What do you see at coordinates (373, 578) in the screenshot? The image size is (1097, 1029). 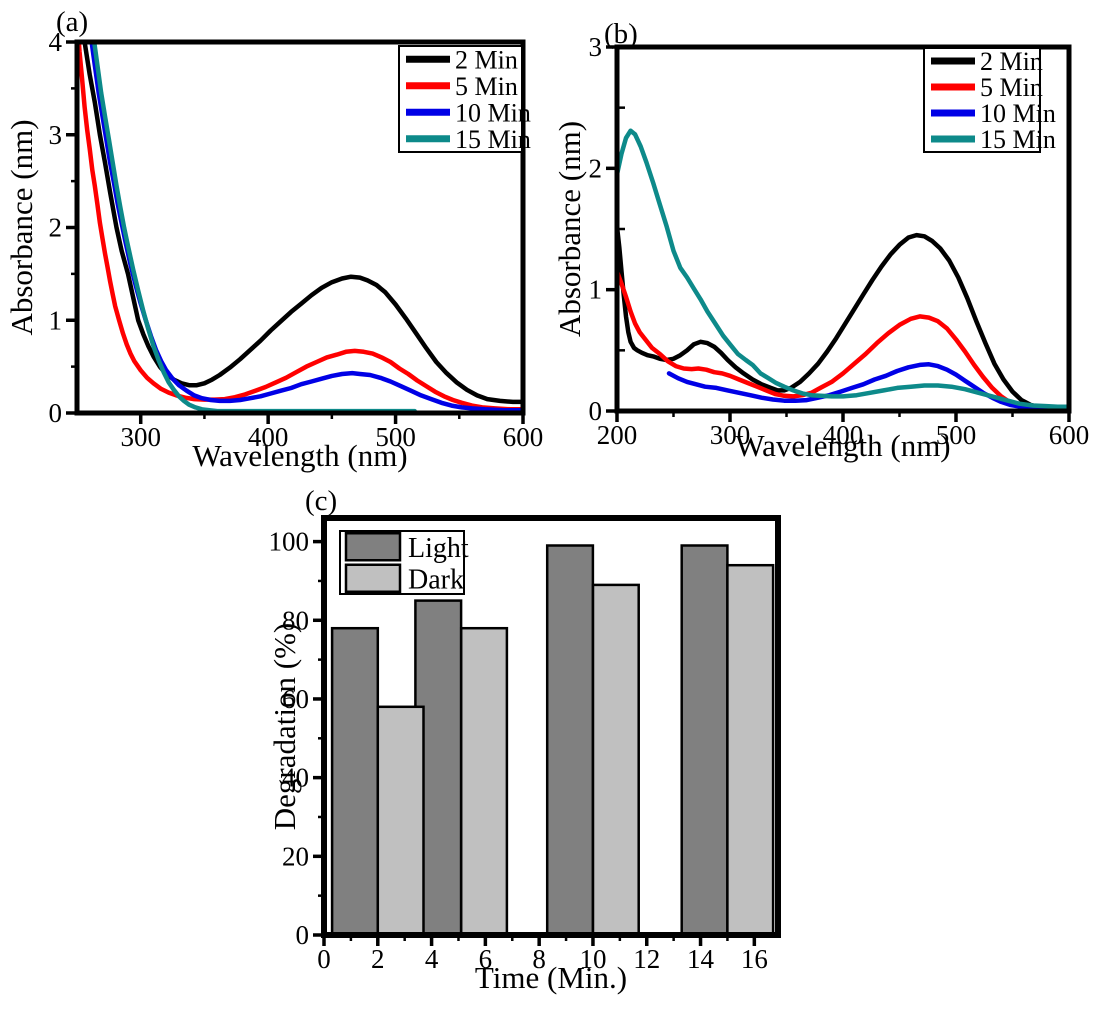 I see `legend-swatch-dark` at bounding box center [373, 578].